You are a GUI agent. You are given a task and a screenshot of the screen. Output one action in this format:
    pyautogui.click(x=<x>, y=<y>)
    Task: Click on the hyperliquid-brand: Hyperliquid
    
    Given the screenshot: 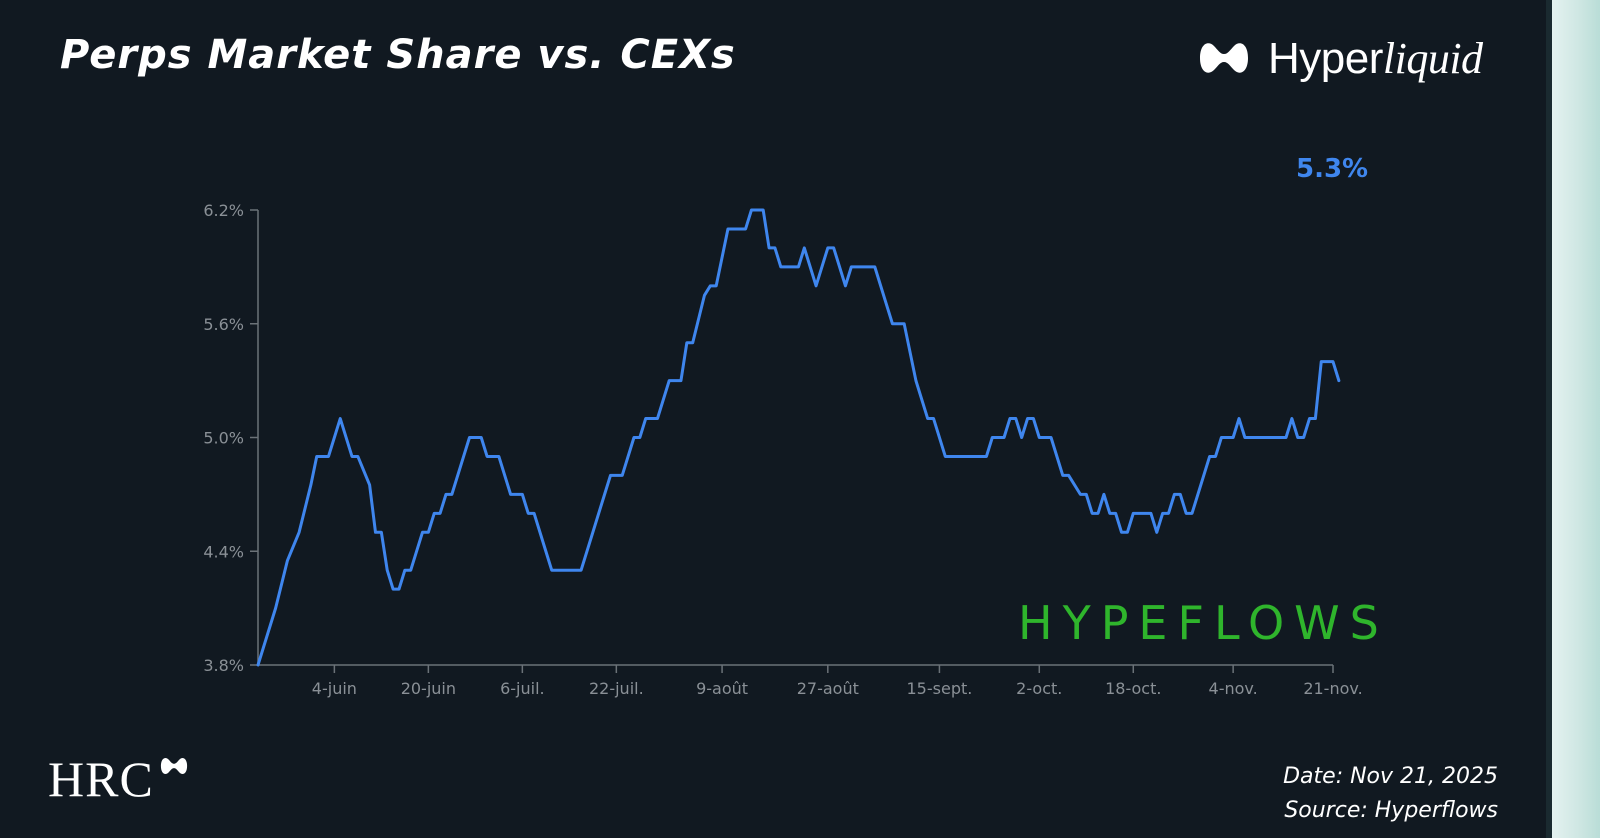 What is the action you would take?
    pyautogui.click(x=1339, y=58)
    